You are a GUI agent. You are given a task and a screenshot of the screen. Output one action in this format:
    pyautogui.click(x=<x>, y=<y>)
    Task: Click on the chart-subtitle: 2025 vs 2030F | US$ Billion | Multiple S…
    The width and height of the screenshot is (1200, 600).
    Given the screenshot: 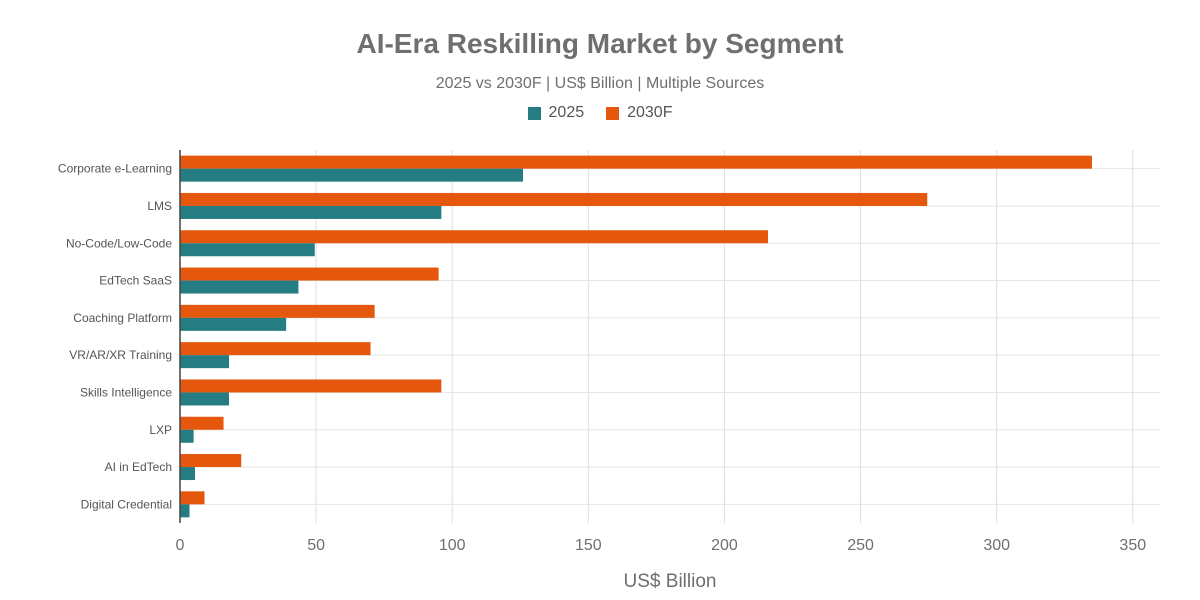 What is the action you would take?
    pyautogui.click(x=600, y=83)
    